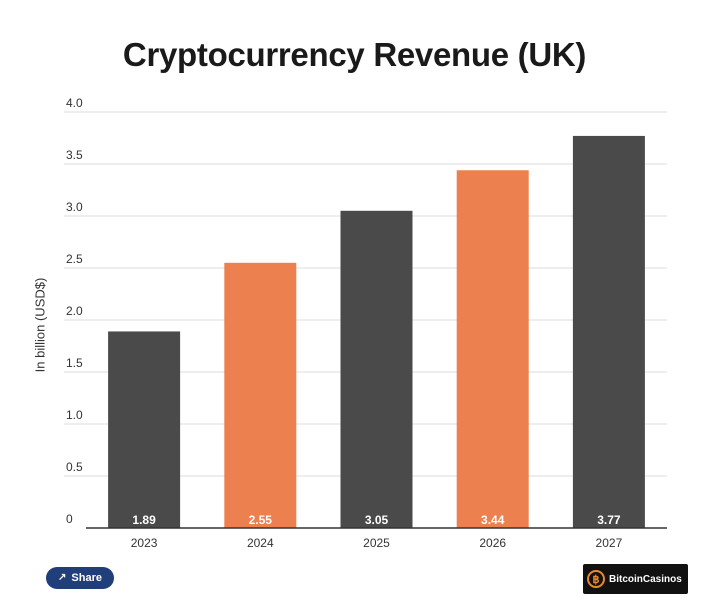 This screenshot has width=709, height=607. I want to click on data-label: 2.55, so click(261, 520).